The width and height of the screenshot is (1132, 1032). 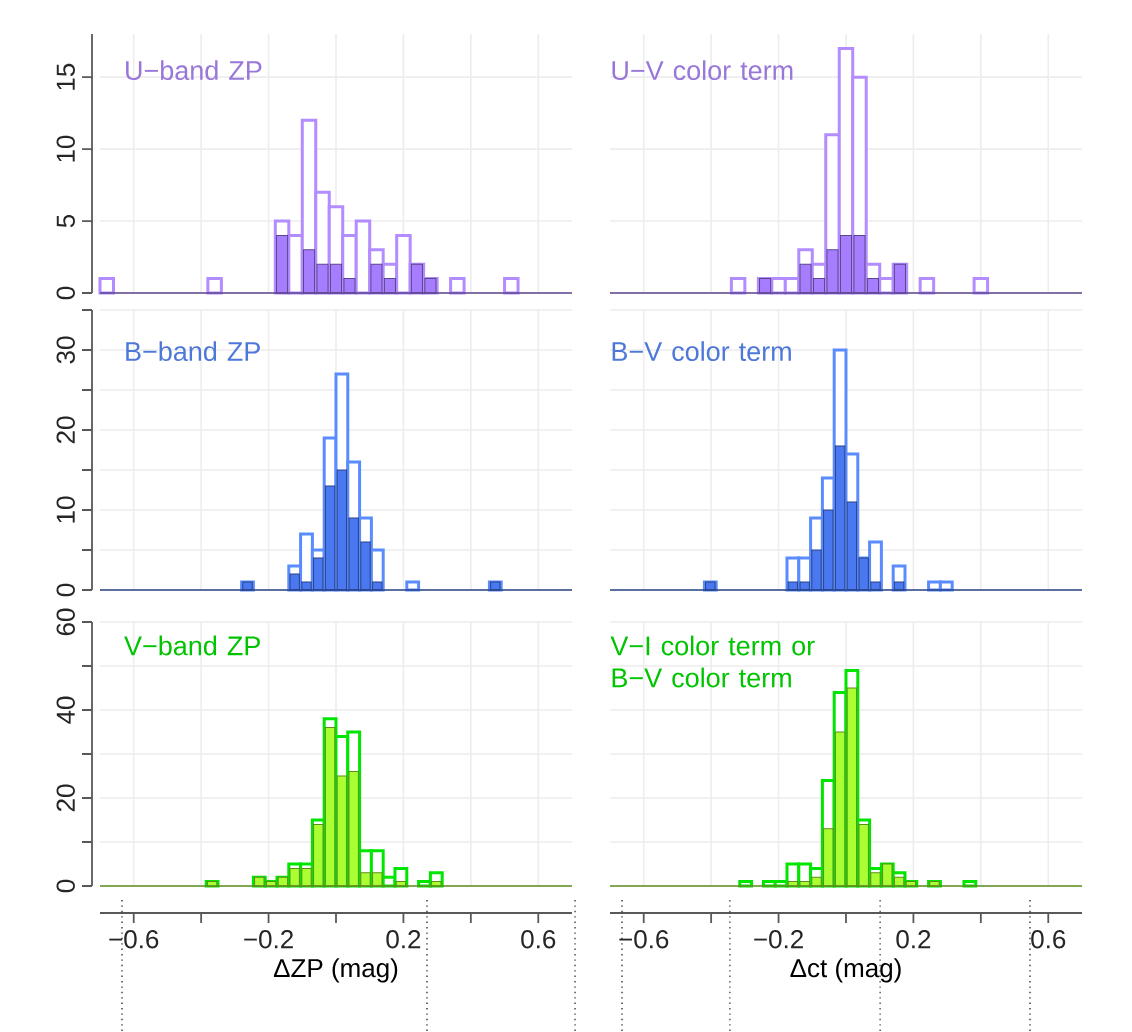 What do you see at coordinates (65, 350) in the screenshot?
I see `y-tick-label: 30` at bounding box center [65, 350].